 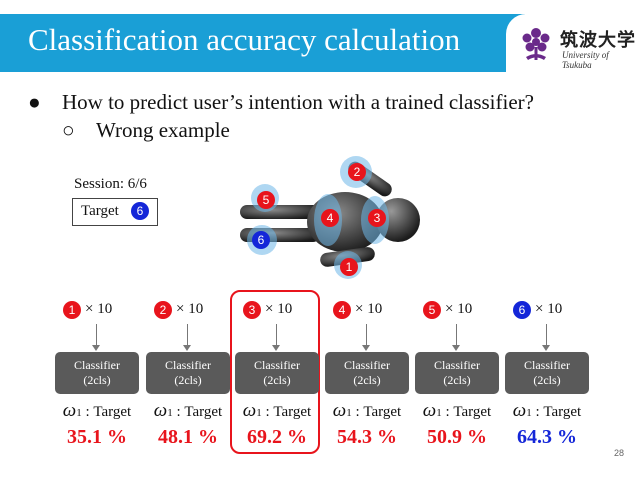 I want to click on tsukuba-crest-icon, so click(x=536, y=44).